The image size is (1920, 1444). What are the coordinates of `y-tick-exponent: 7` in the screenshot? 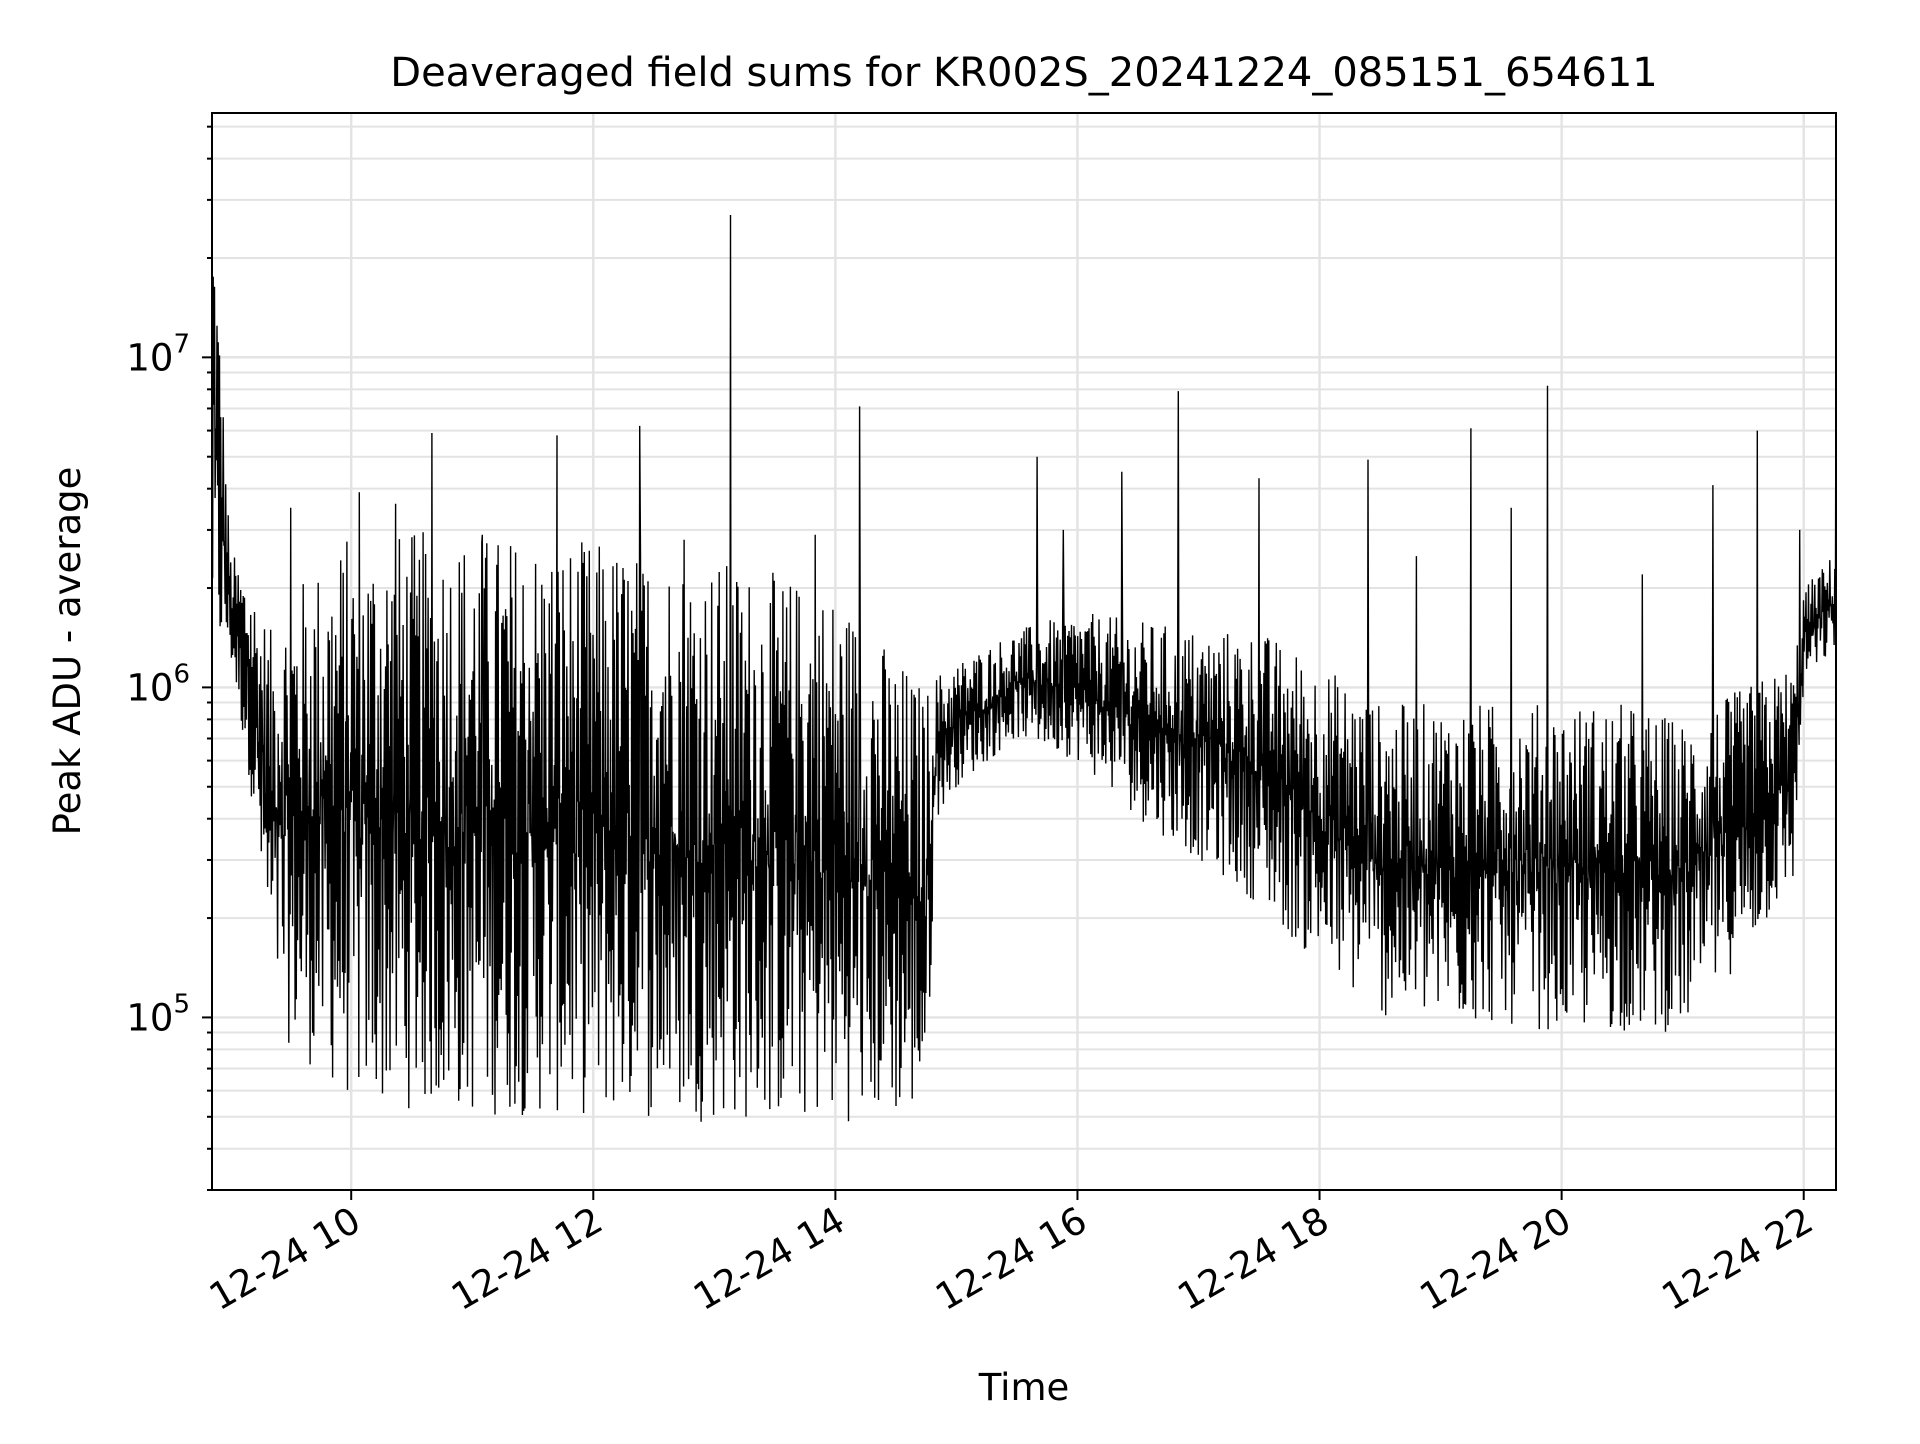 It's located at (181, 344).